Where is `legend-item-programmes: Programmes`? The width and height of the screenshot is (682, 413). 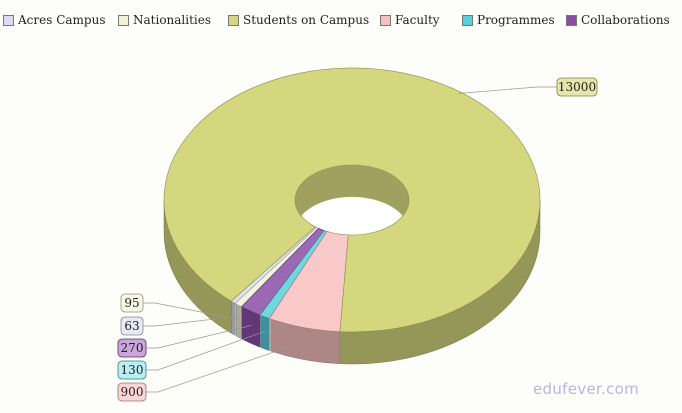
legend-item-programmes: Programmes is located at coordinates (508, 20).